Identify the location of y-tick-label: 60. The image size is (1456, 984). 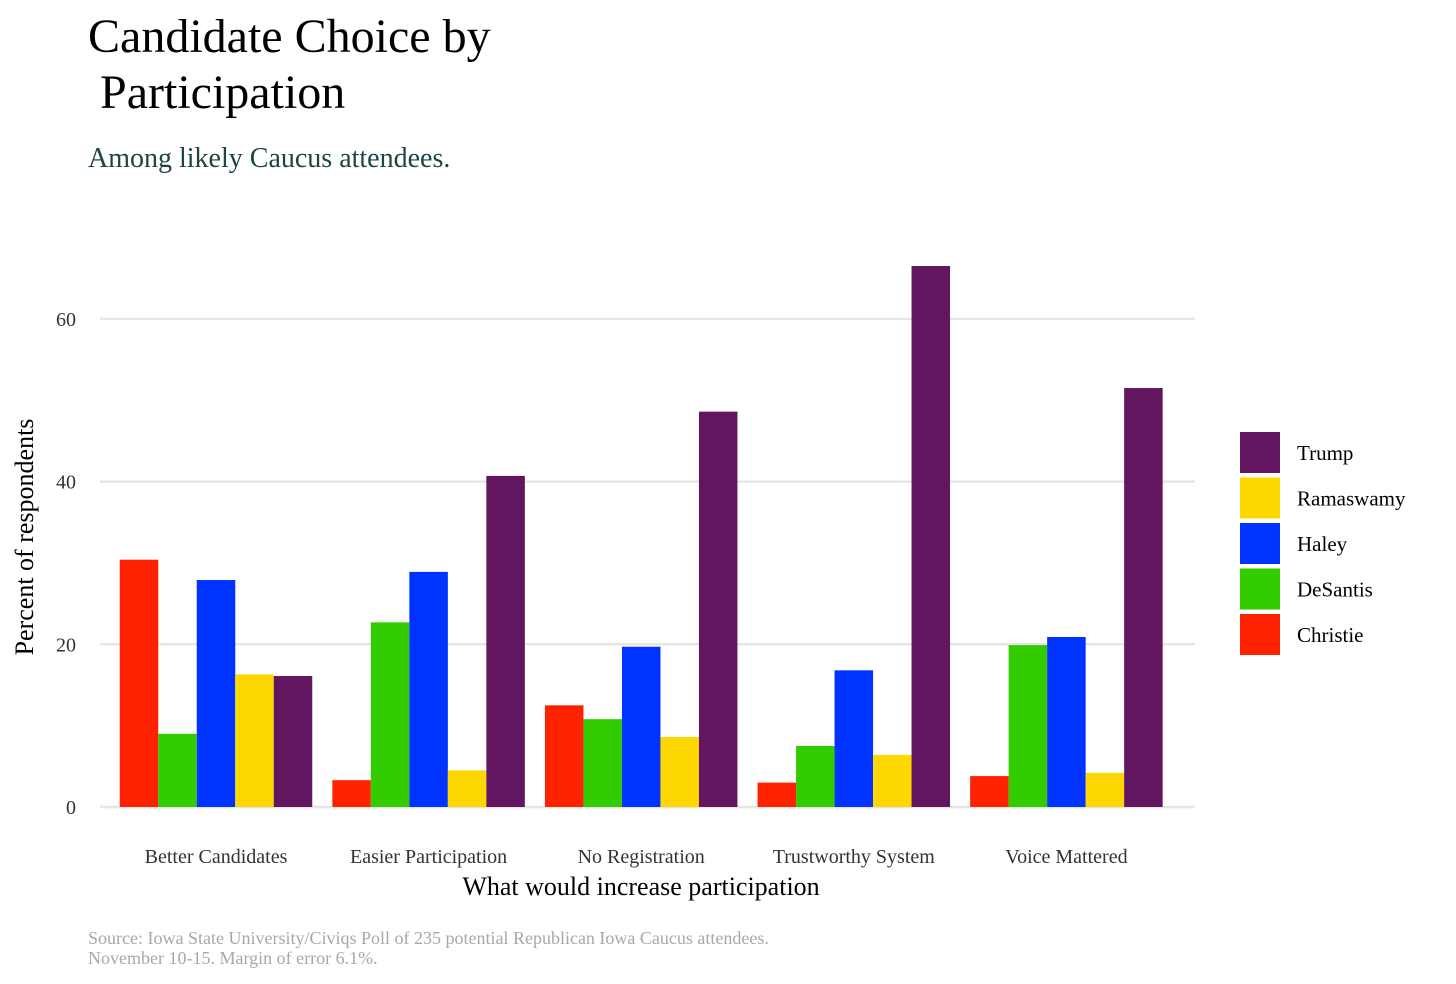
(66, 320).